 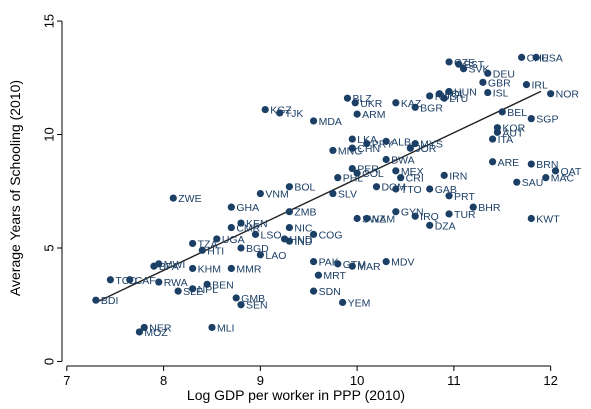 I want to click on data-point-label: MAR, so click(x=369, y=267).